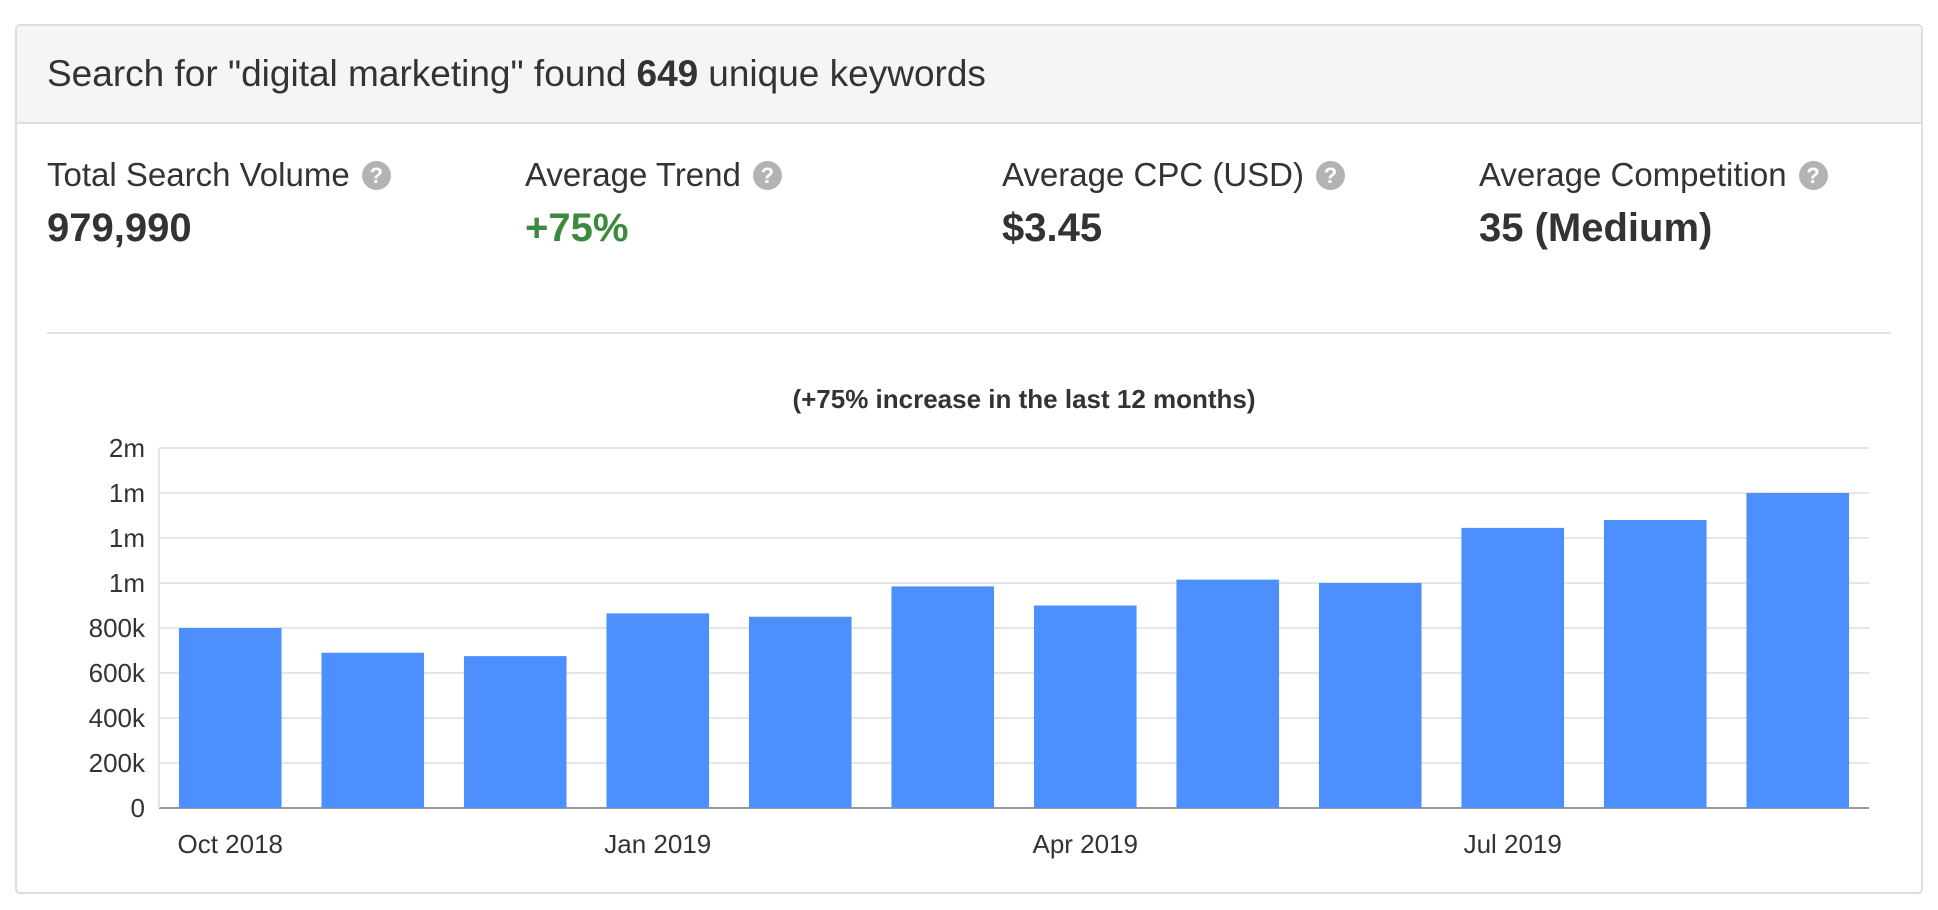 The height and width of the screenshot is (910, 1938). Describe the element at coordinates (230, 844) in the screenshot. I see `x-tick-label: Oct 2018` at that location.